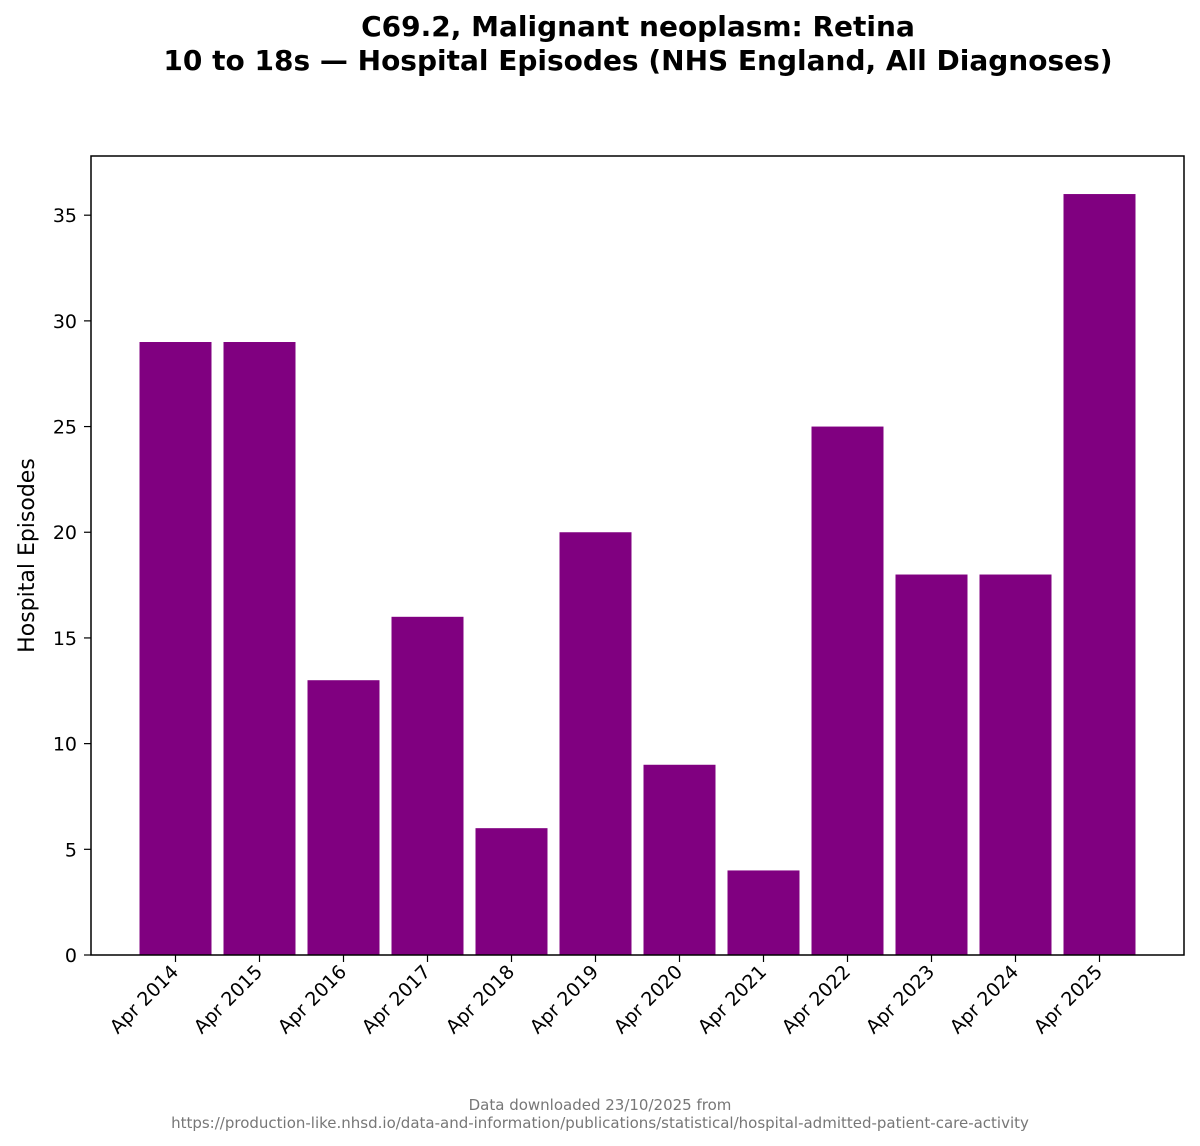 This screenshot has width=1200, height=1146. I want to click on bar-apr-2022, so click(847, 690).